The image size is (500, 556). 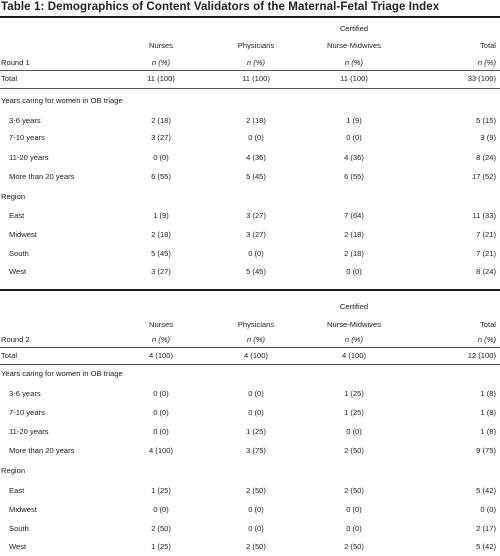 I want to click on table-row: 3-6 years 2 (18) 2 (18) 1 (9) 5 (15), so click(x=252, y=120).